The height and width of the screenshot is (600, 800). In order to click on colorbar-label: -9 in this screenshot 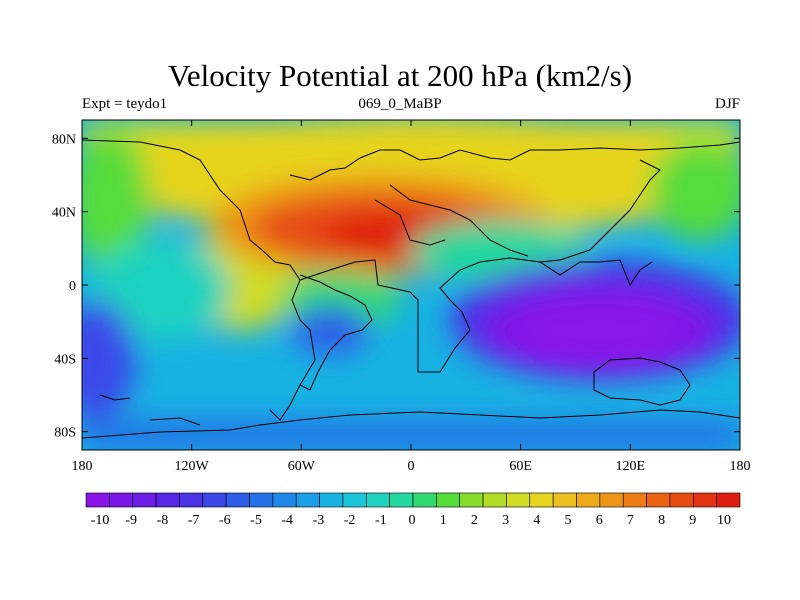, I will do `click(131, 520)`.